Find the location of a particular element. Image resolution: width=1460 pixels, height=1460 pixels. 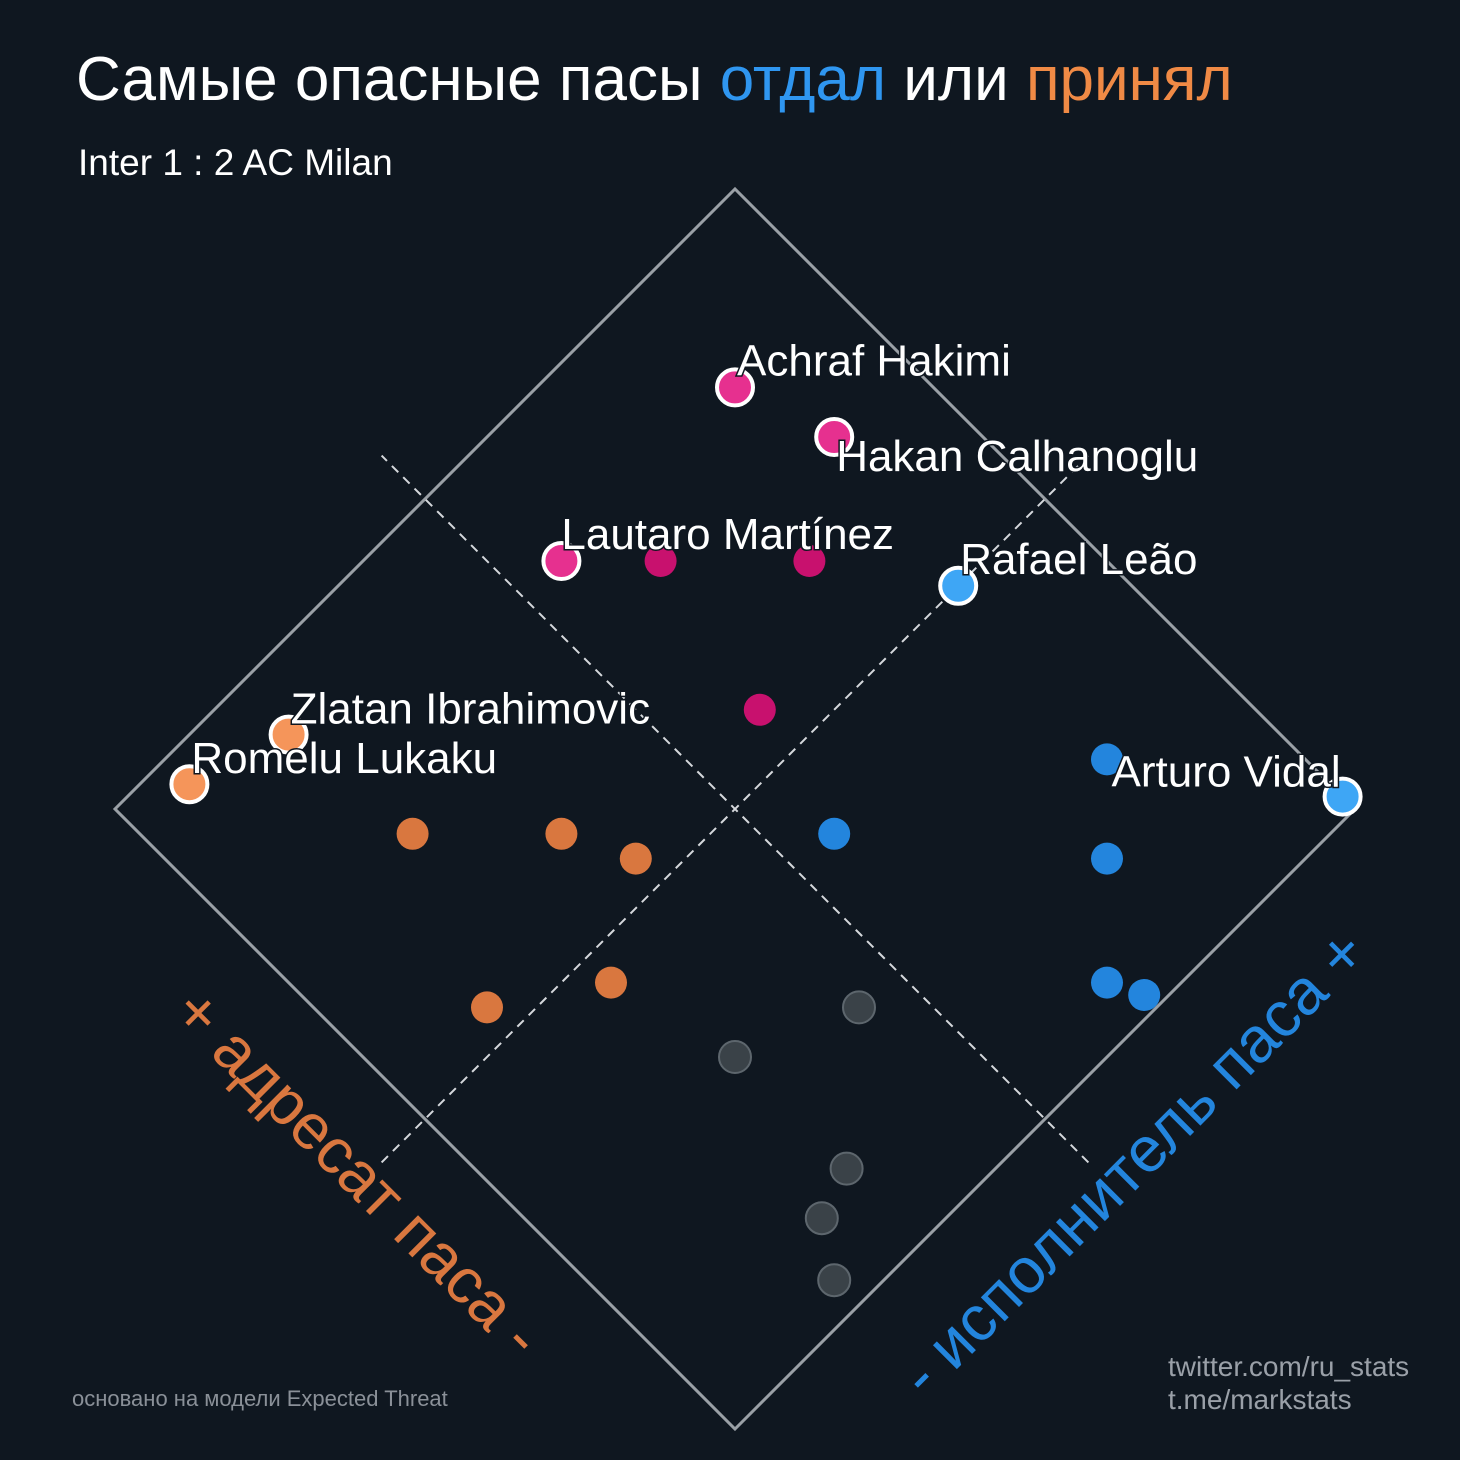

point-label: Achraf Hakimi is located at coordinates (874, 360).